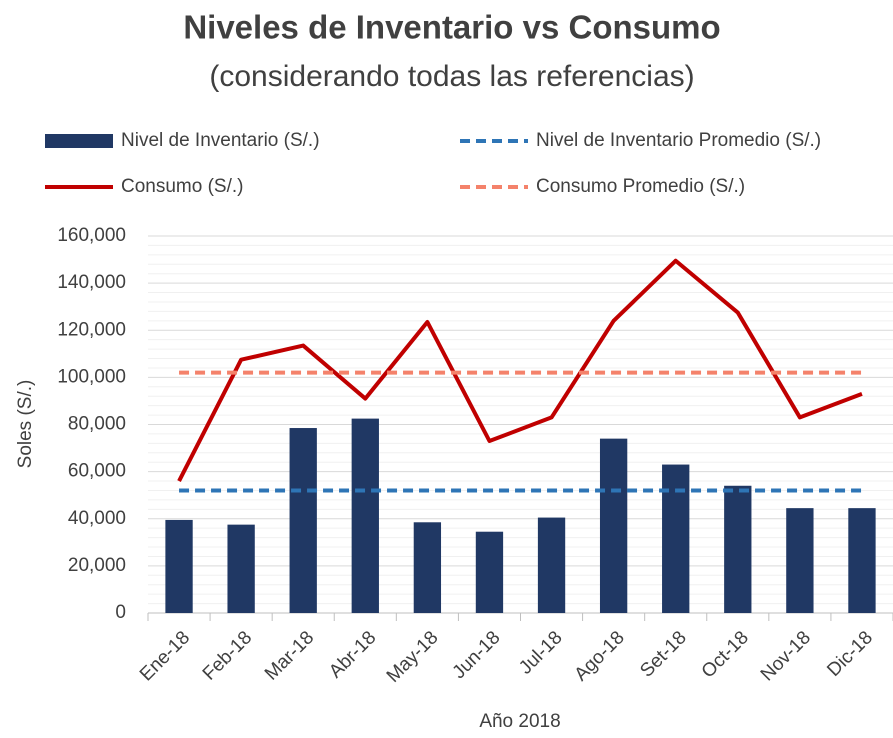 The height and width of the screenshot is (738, 893). Describe the element at coordinates (289, 655) in the screenshot. I see `x-tick-label: Mar-18` at that location.